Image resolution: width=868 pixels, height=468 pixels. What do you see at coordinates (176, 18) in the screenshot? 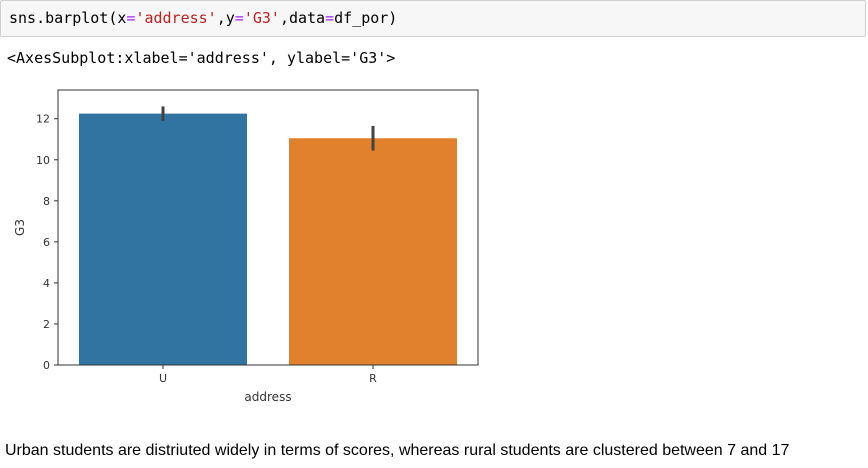
I see `code-arg-x-value: 'address'` at bounding box center [176, 18].